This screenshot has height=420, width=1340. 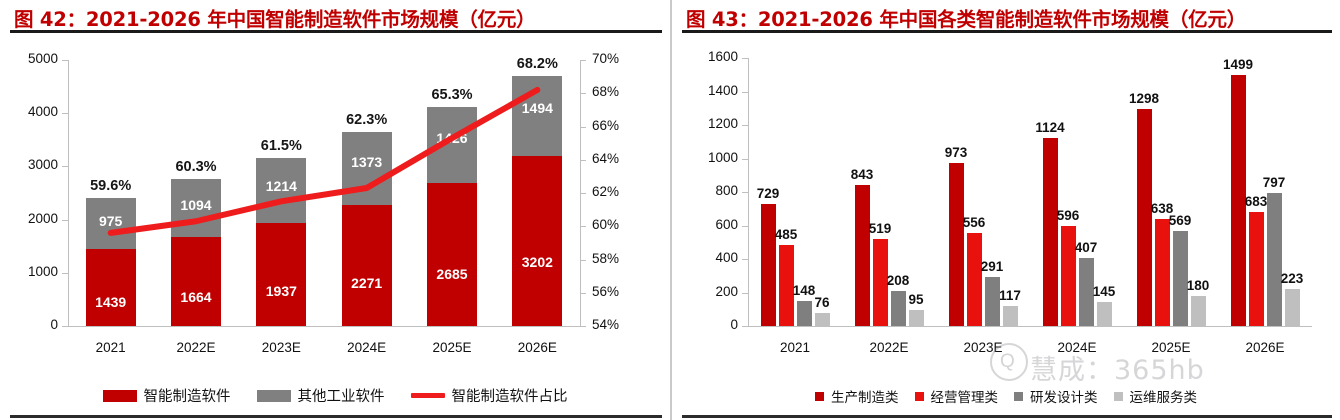 I want to click on y-axis-tick-label-right: 58%, so click(x=606, y=258).